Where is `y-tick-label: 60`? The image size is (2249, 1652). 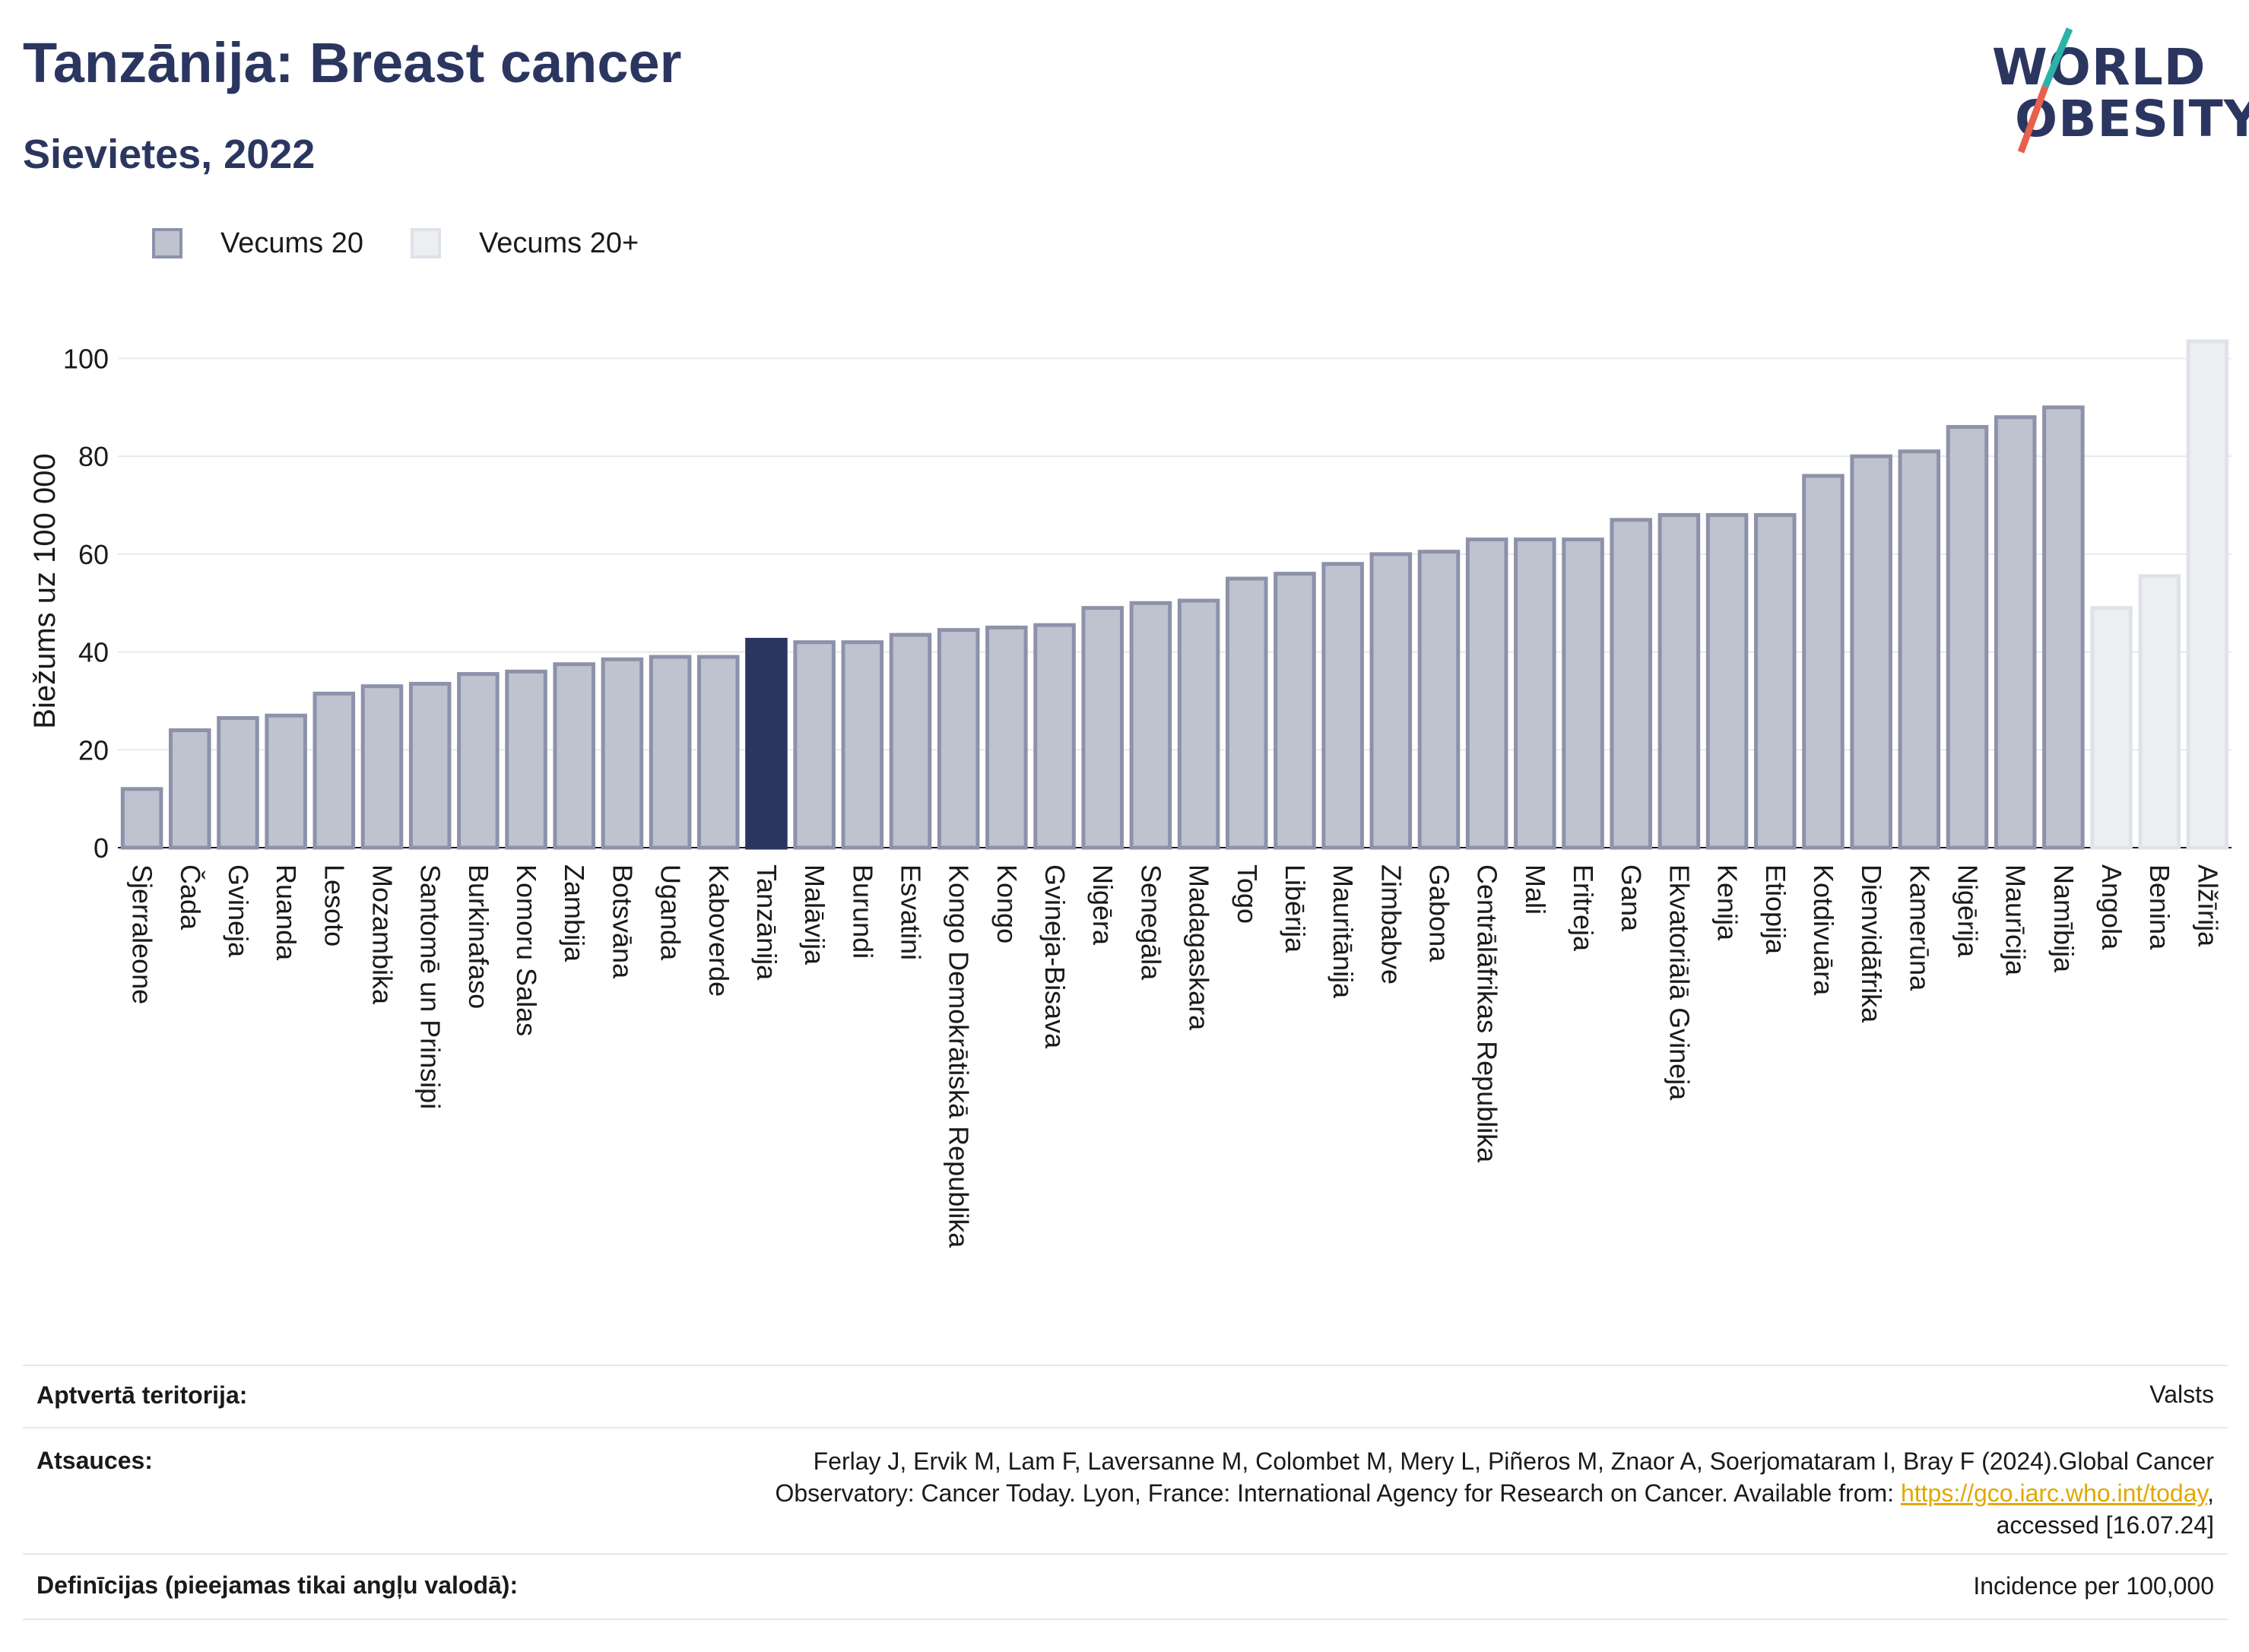
y-tick-label: 60 is located at coordinates (93, 554).